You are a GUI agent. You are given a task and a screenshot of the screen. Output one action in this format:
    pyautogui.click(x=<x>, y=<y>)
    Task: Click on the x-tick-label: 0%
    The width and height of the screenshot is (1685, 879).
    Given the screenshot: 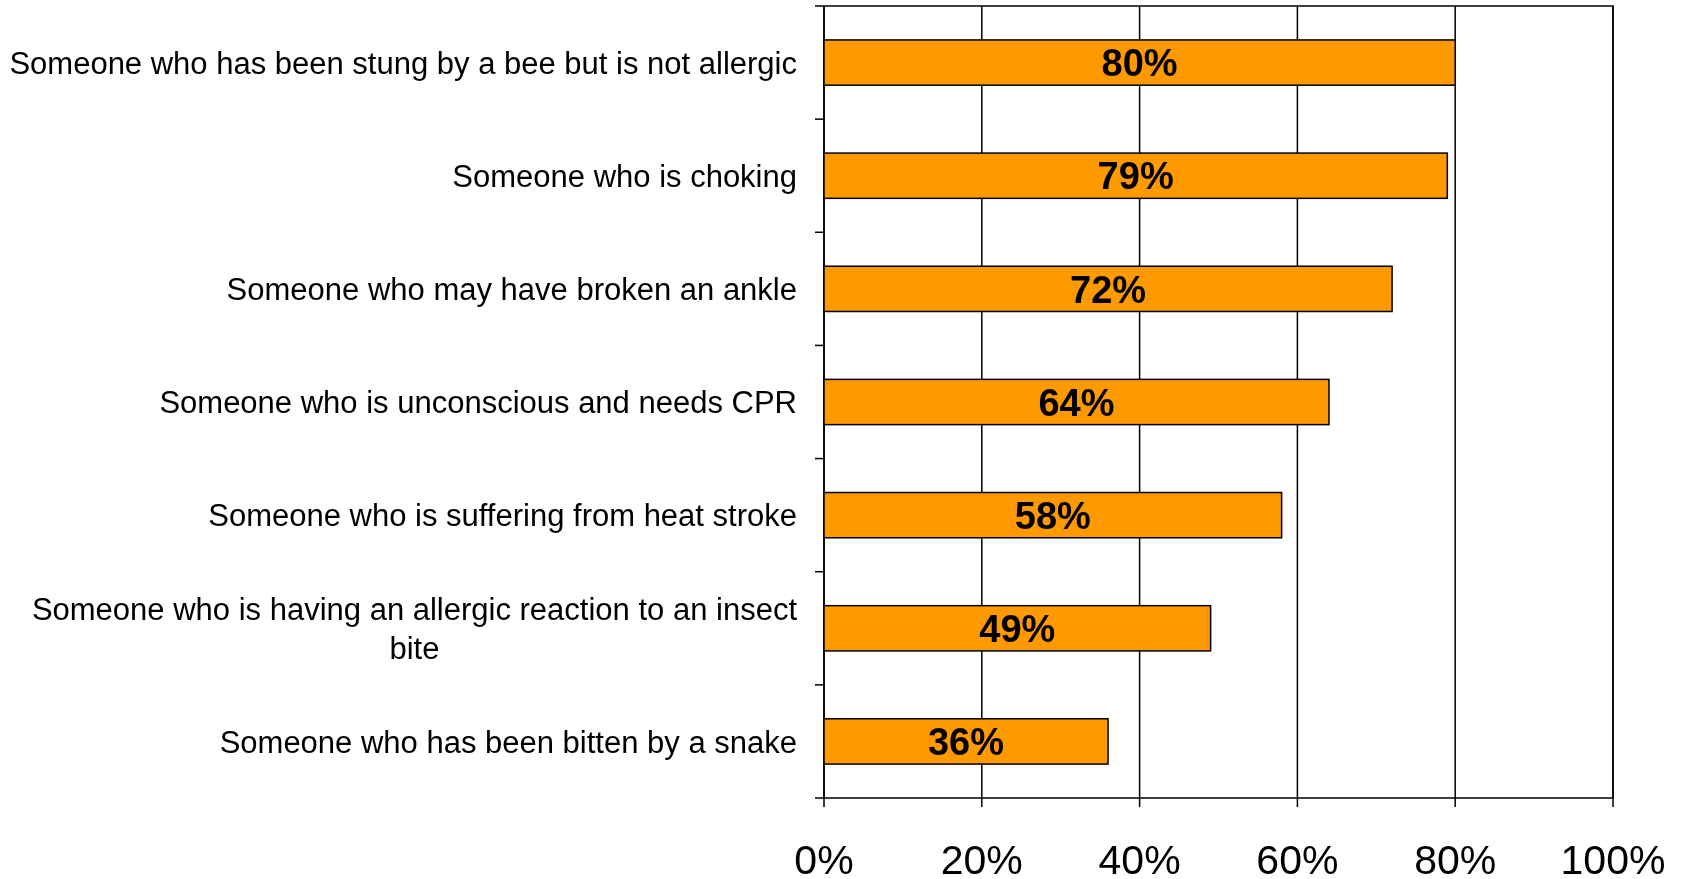 What is the action you would take?
    pyautogui.click(x=824, y=858)
    